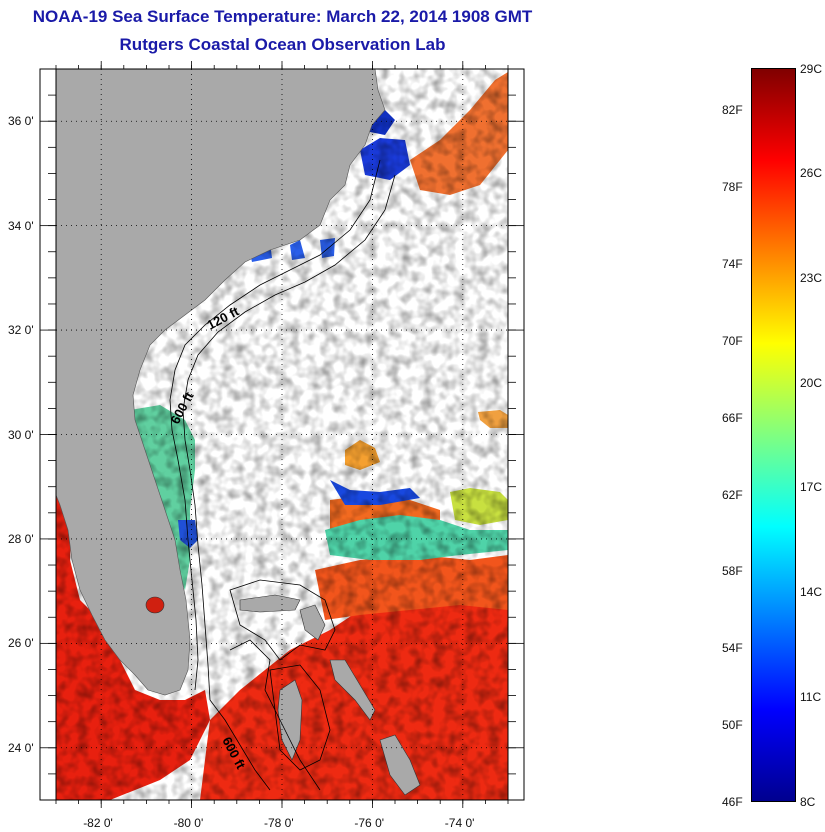 This screenshot has height=832, width=825. Describe the element at coordinates (732, 648) in the screenshot. I see `colorbar-label-fahrenheit: 54F` at that location.